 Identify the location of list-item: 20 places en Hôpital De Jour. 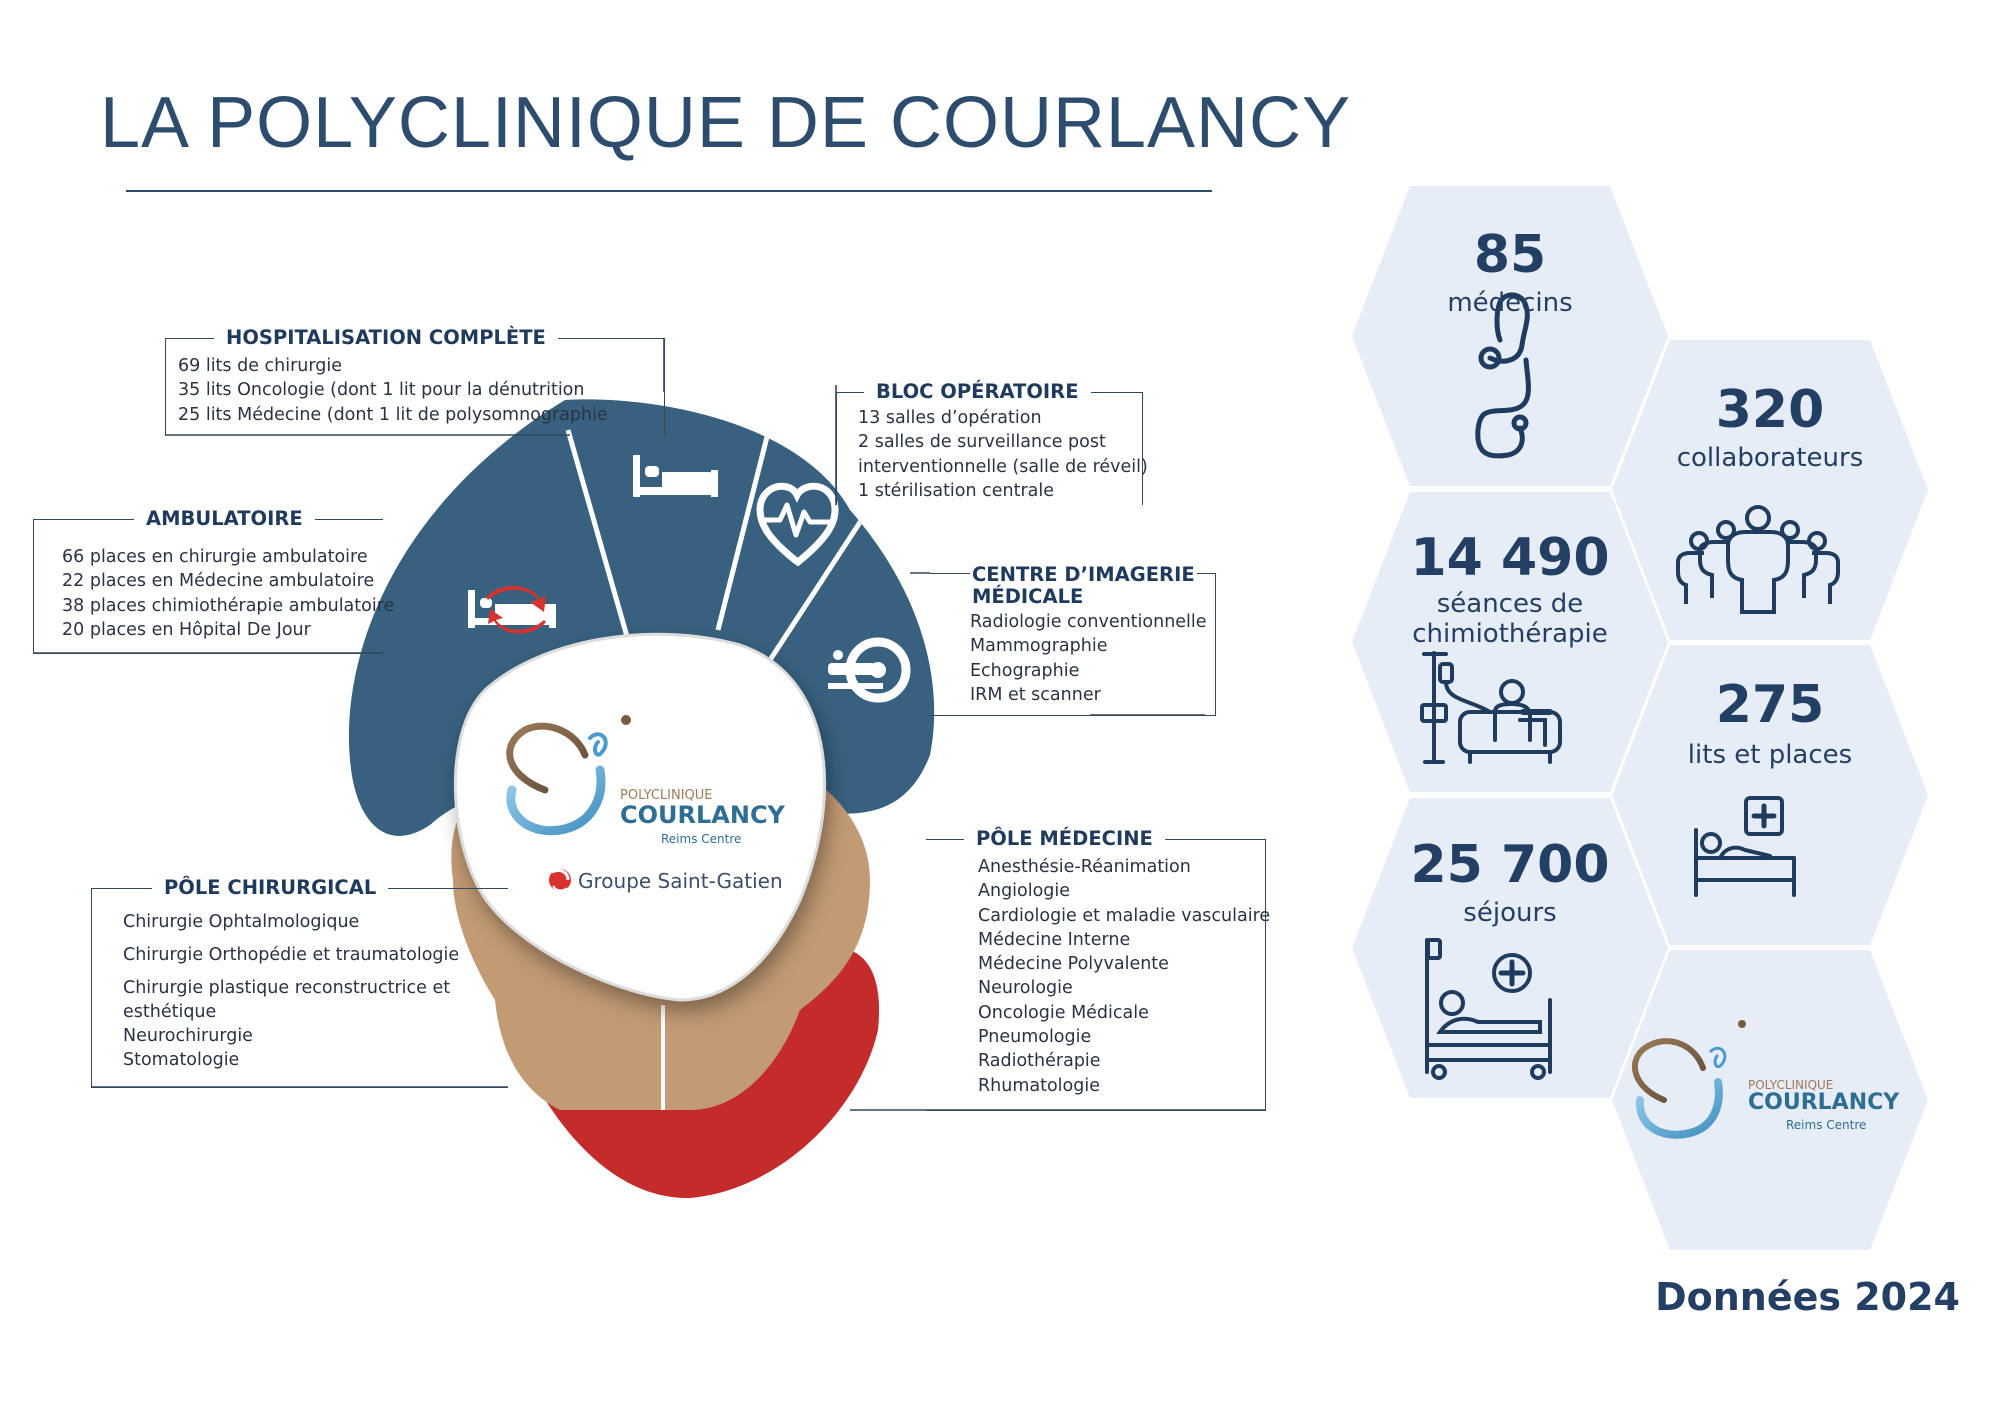
(186, 629).